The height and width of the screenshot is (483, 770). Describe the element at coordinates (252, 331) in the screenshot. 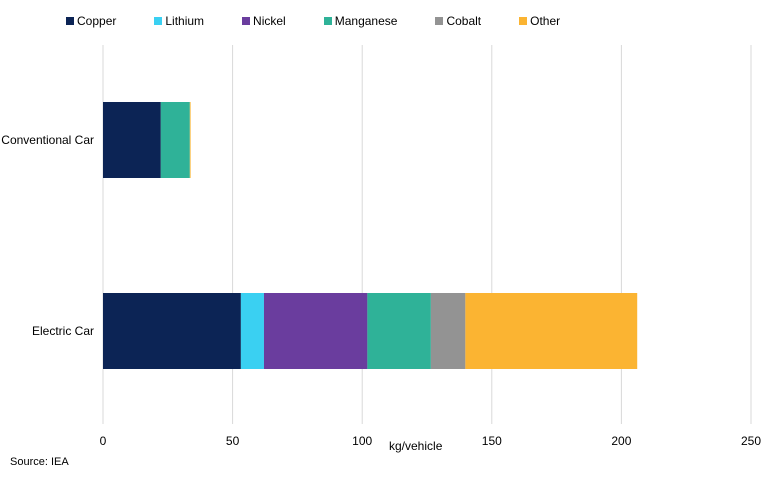

I see `bar-segment-lithium` at that location.